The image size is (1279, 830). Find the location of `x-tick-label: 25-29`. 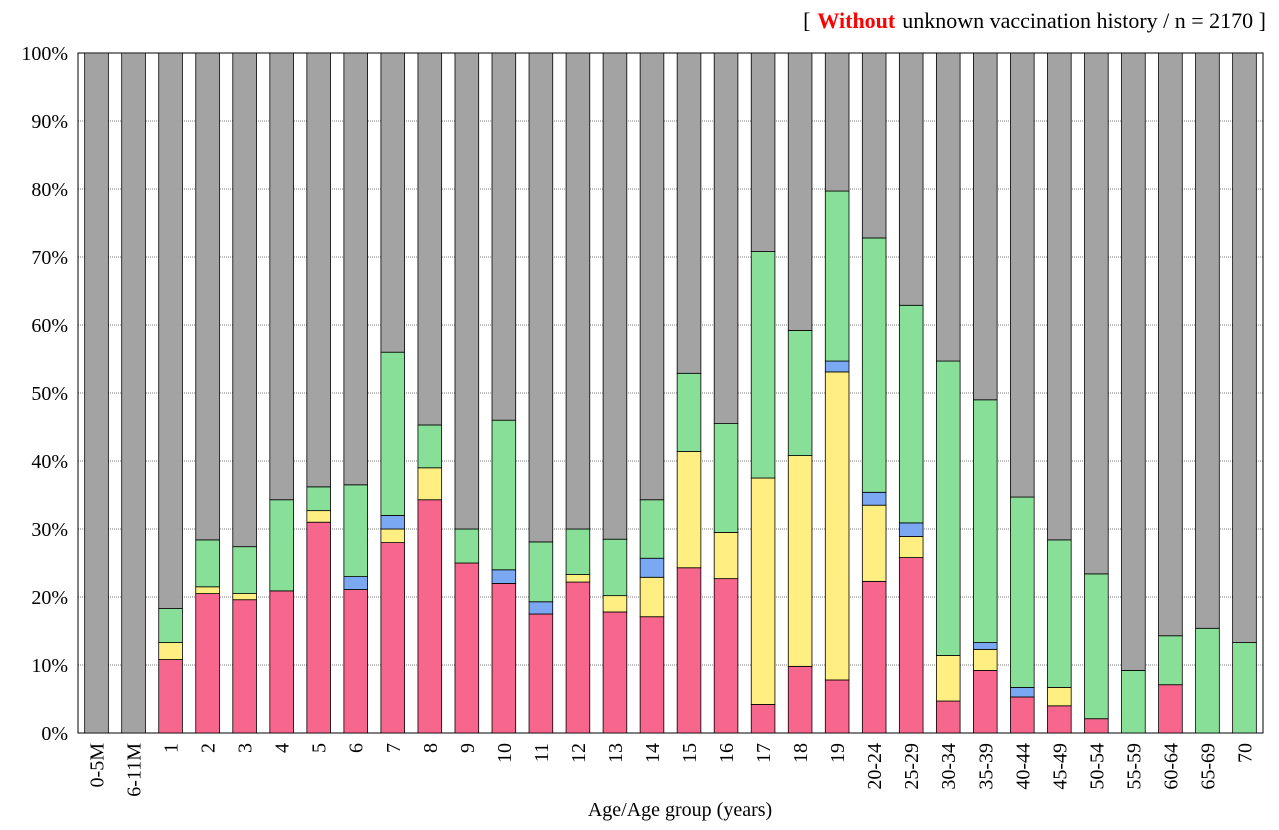

x-tick-label: 25-29 is located at coordinates (912, 766).